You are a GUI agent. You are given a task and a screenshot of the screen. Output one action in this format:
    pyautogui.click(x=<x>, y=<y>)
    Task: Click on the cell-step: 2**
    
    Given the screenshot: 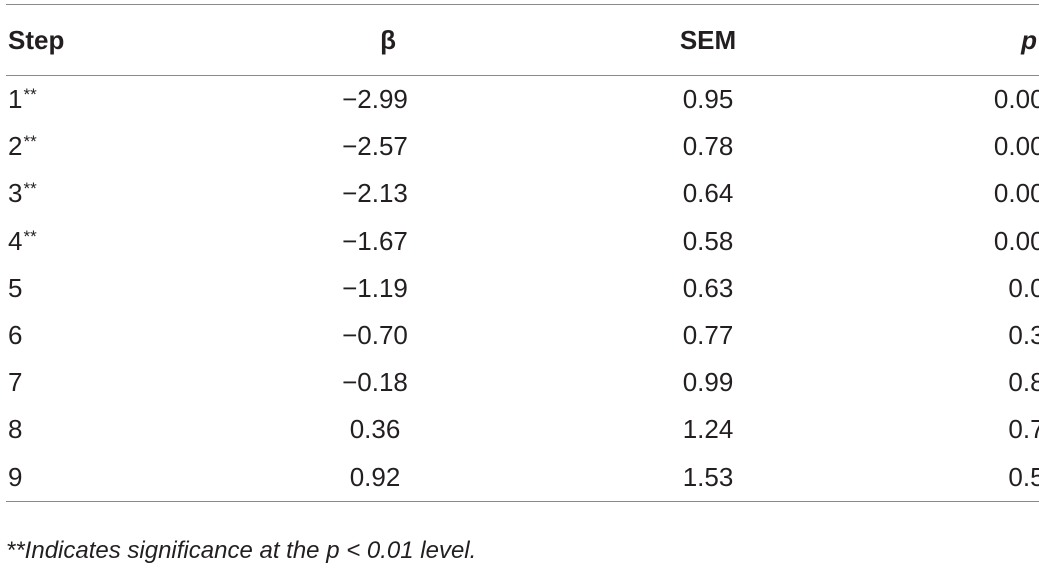 What is the action you would take?
    pyautogui.click(x=107, y=146)
    